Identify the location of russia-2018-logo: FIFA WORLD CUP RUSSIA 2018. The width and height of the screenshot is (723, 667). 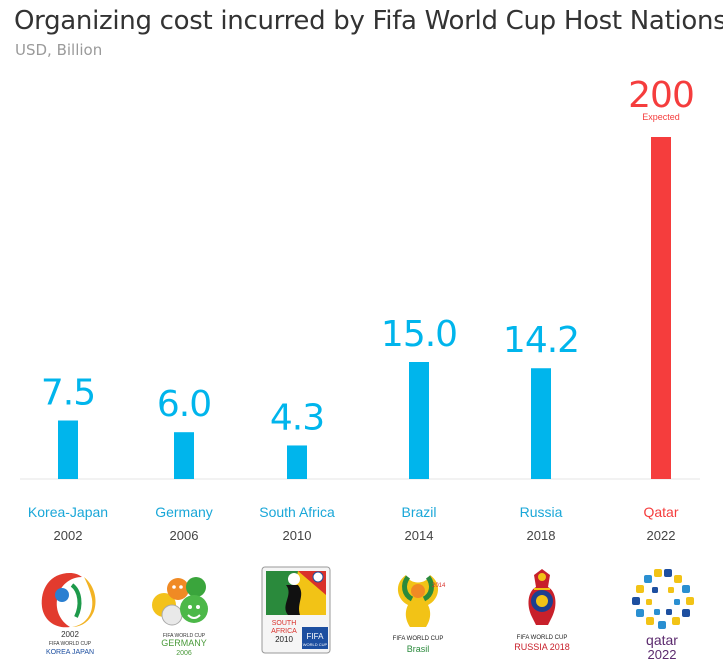
(542, 610).